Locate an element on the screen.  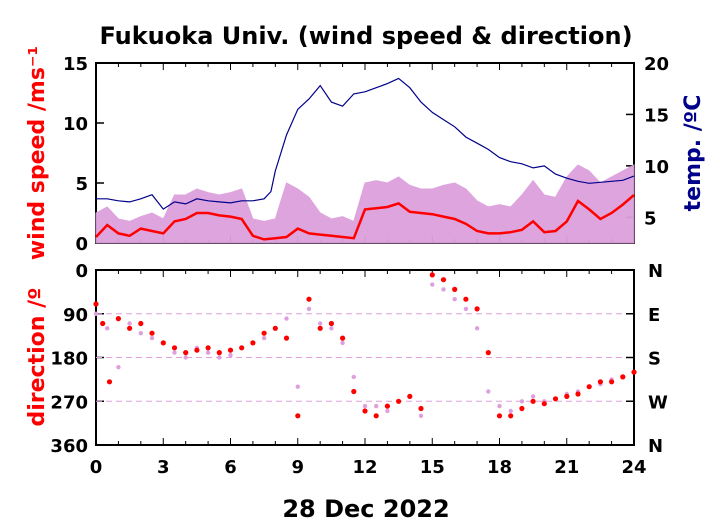
x-tick-label: 15 is located at coordinates (432, 467).